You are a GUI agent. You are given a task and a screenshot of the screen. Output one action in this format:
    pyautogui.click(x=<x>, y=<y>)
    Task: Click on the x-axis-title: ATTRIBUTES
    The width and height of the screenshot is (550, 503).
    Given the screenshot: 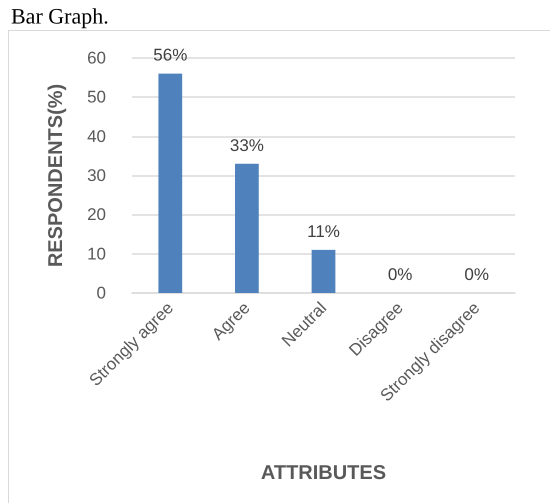 What is the action you would take?
    pyautogui.click(x=323, y=473)
    